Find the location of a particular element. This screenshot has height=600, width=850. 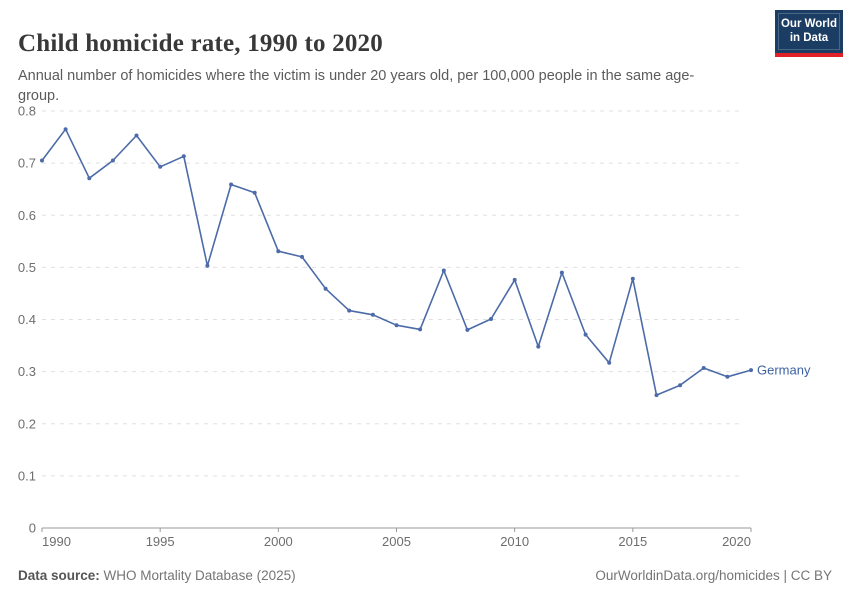

y-tick-label: 0.1 is located at coordinates (27, 475).